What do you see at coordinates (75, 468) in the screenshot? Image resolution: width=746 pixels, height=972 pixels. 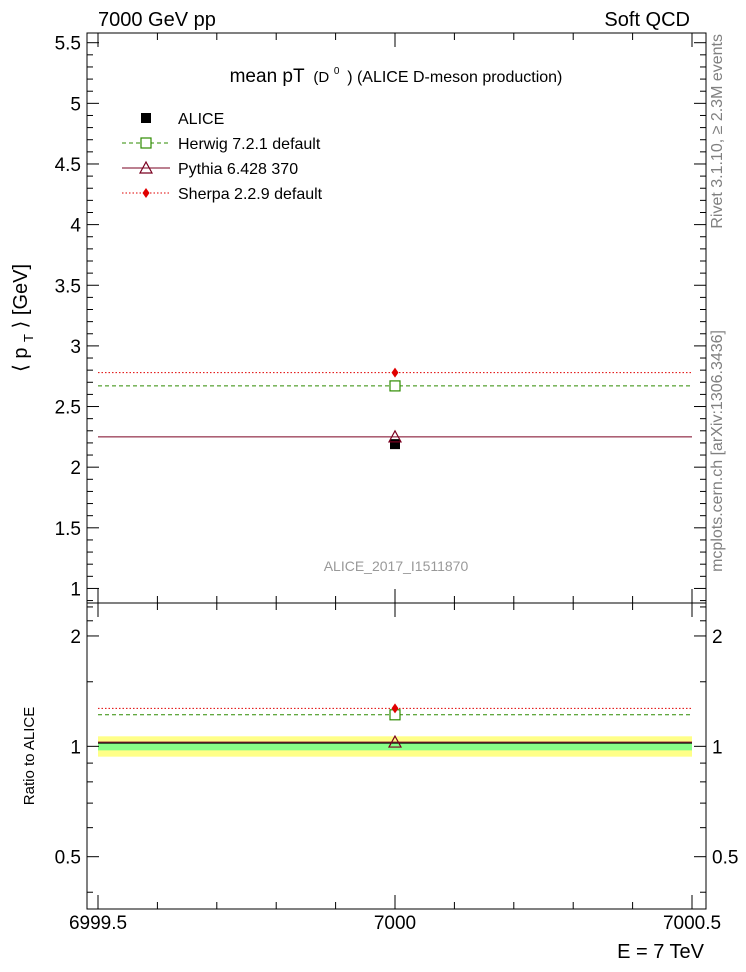 I see `main-y-tick-label: 2` at bounding box center [75, 468].